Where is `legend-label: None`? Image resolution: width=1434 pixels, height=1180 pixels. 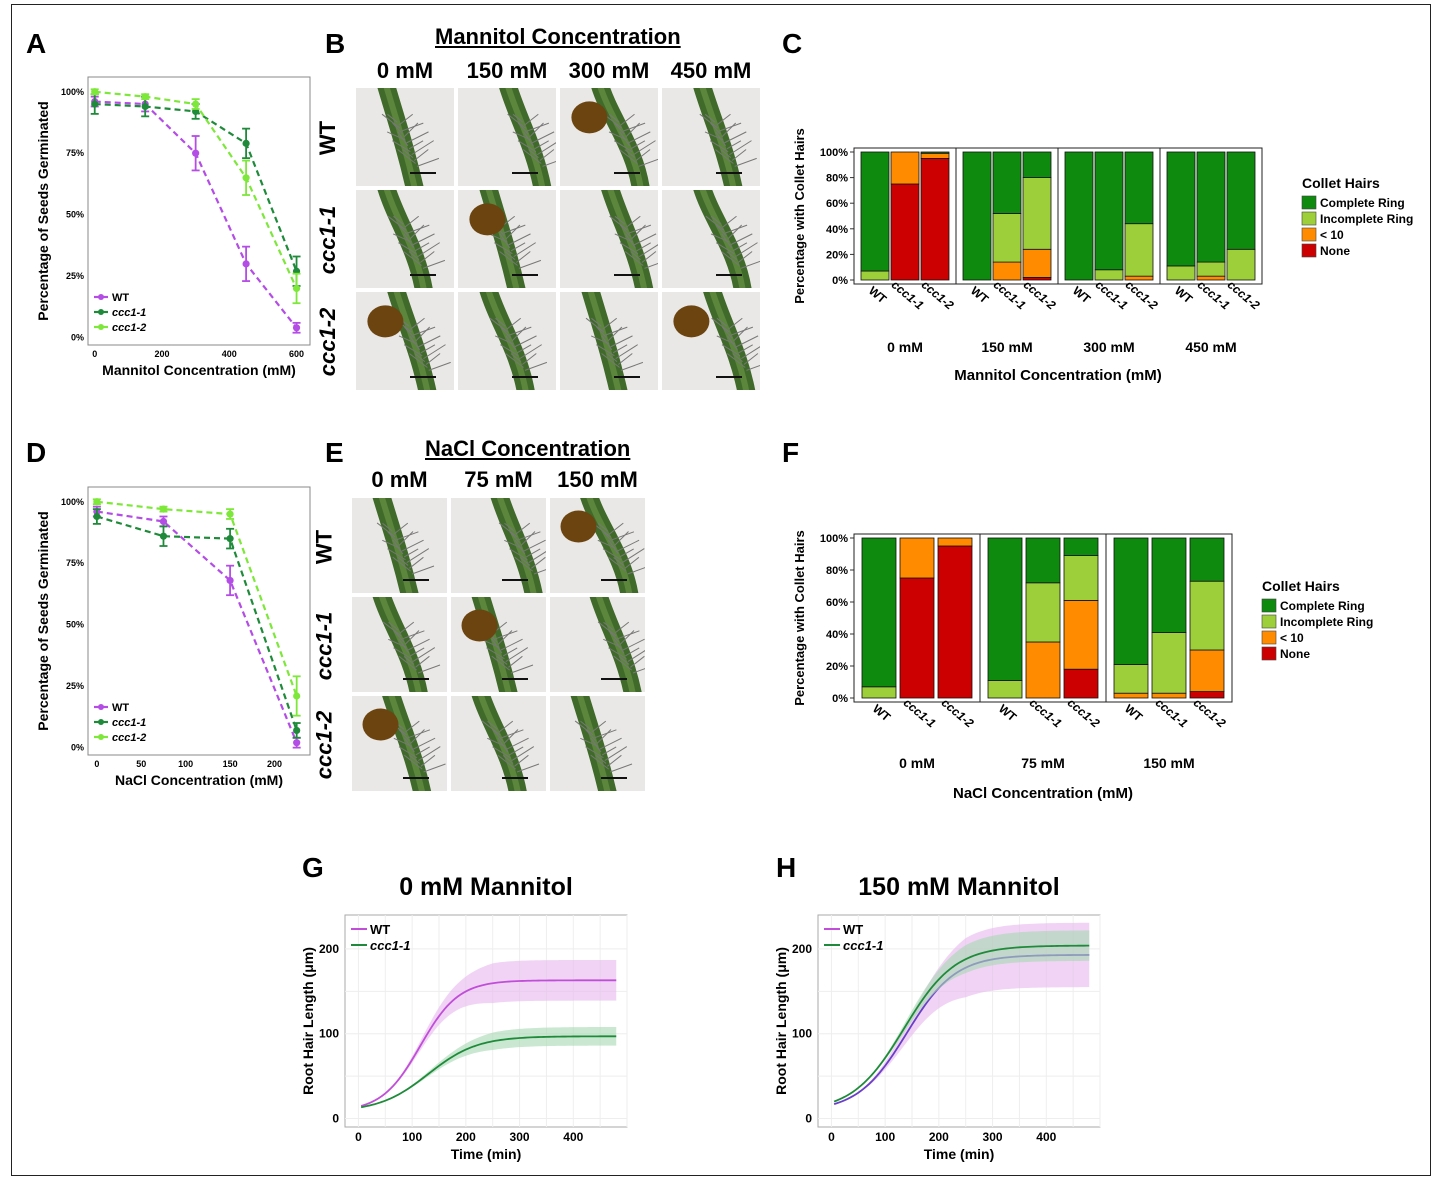
legend-label: None is located at coordinates (1295, 654).